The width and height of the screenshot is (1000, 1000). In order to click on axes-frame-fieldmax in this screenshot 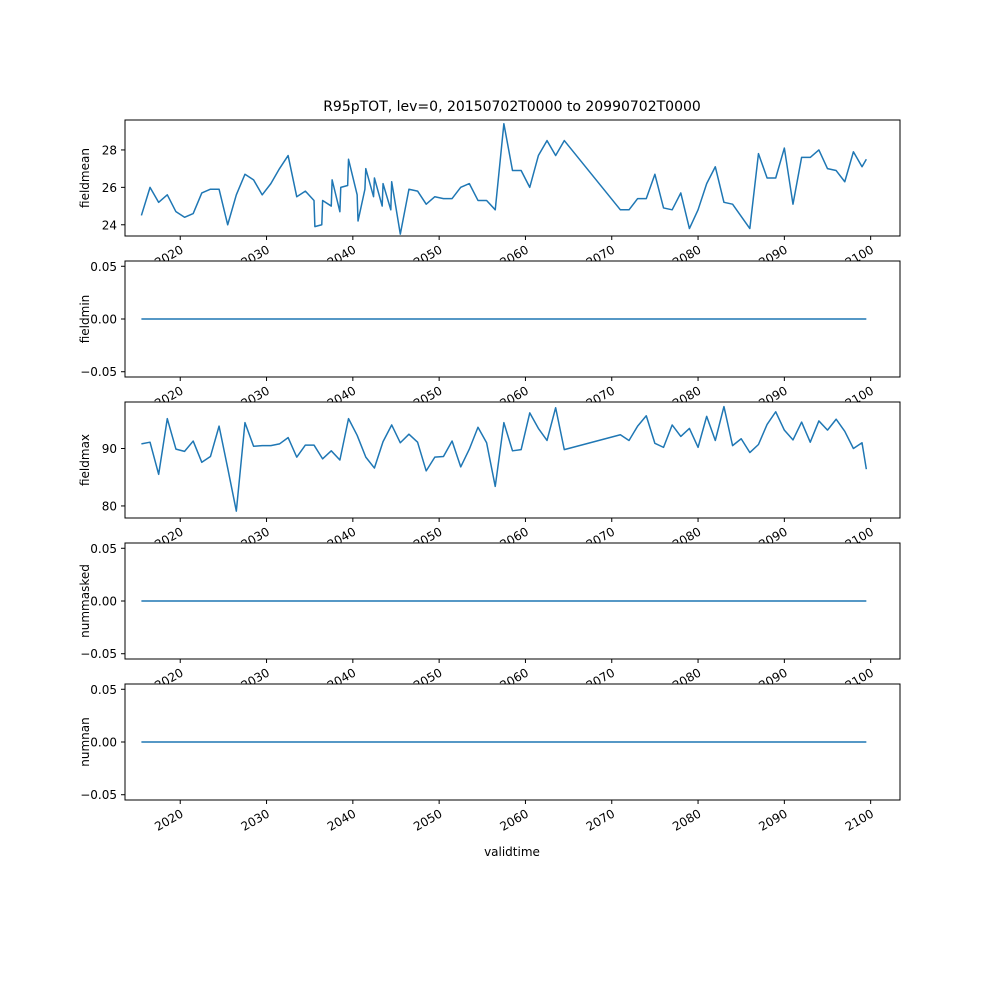, I will do `click(512, 460)`.